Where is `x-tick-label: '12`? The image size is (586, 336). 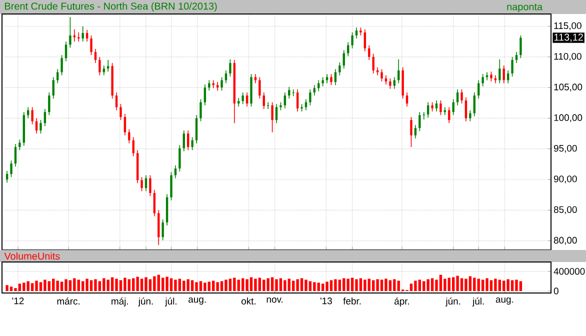
x-tick-label: '12 is located at coordinates (18, 301).